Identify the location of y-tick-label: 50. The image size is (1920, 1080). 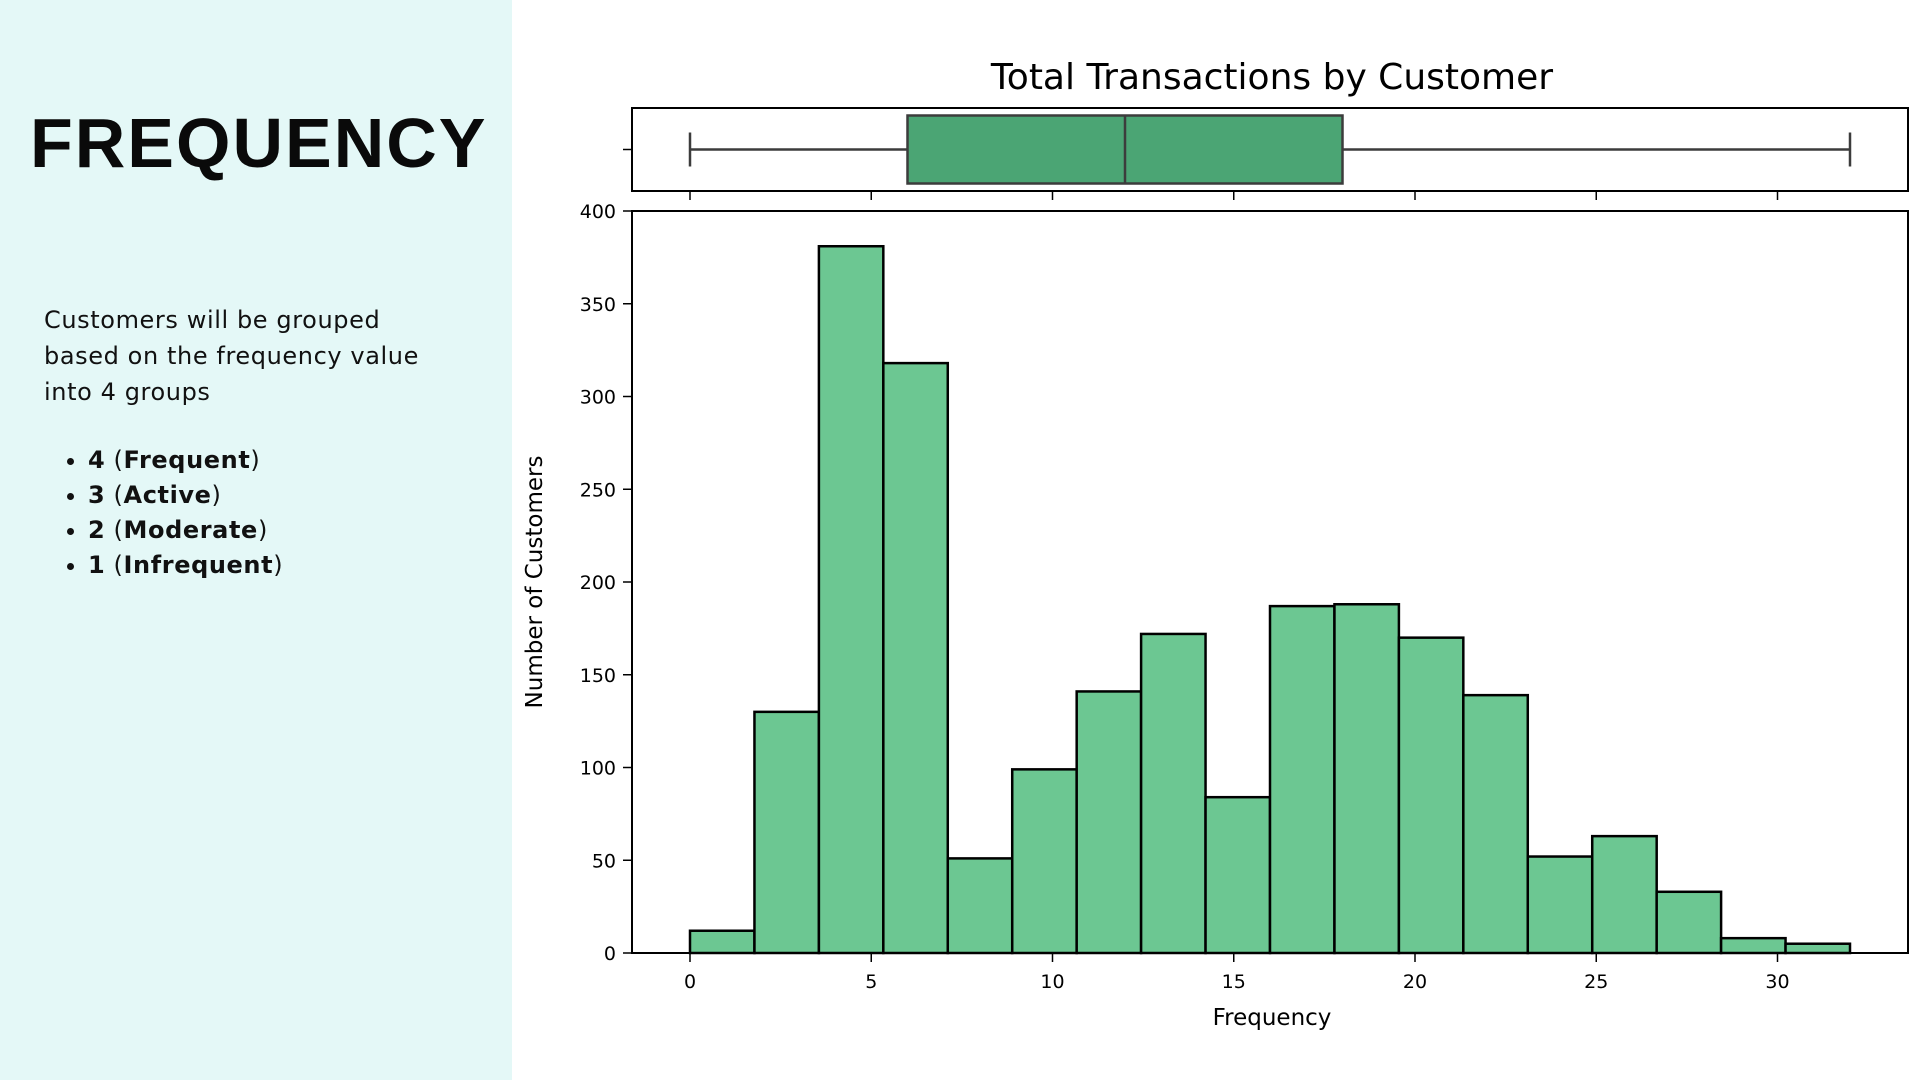
(604, 861).